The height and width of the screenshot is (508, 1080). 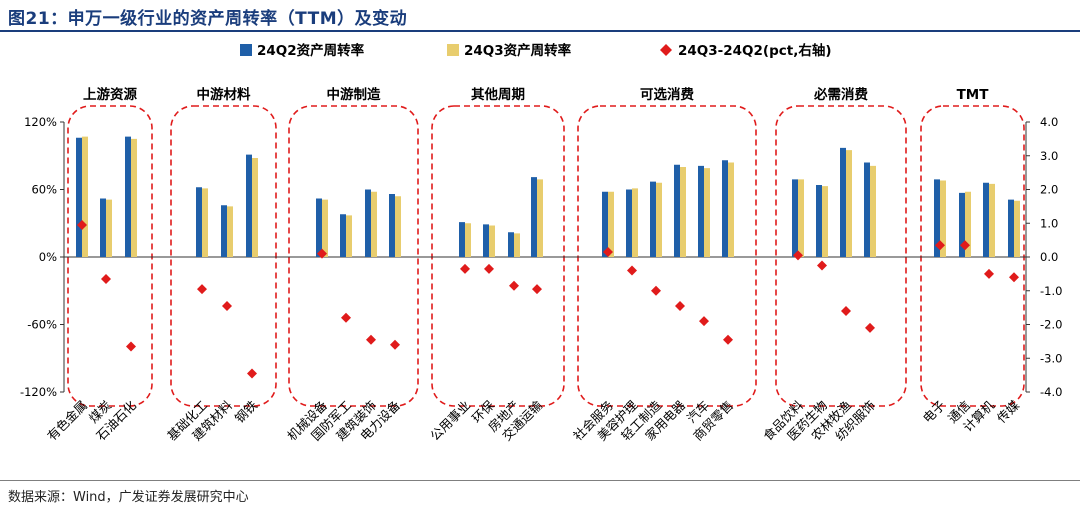 What do you see at coordinates (1049, 190) in the screenshot?
I see `right-tick-label: 2.0` at bounding box center [1049, 190].